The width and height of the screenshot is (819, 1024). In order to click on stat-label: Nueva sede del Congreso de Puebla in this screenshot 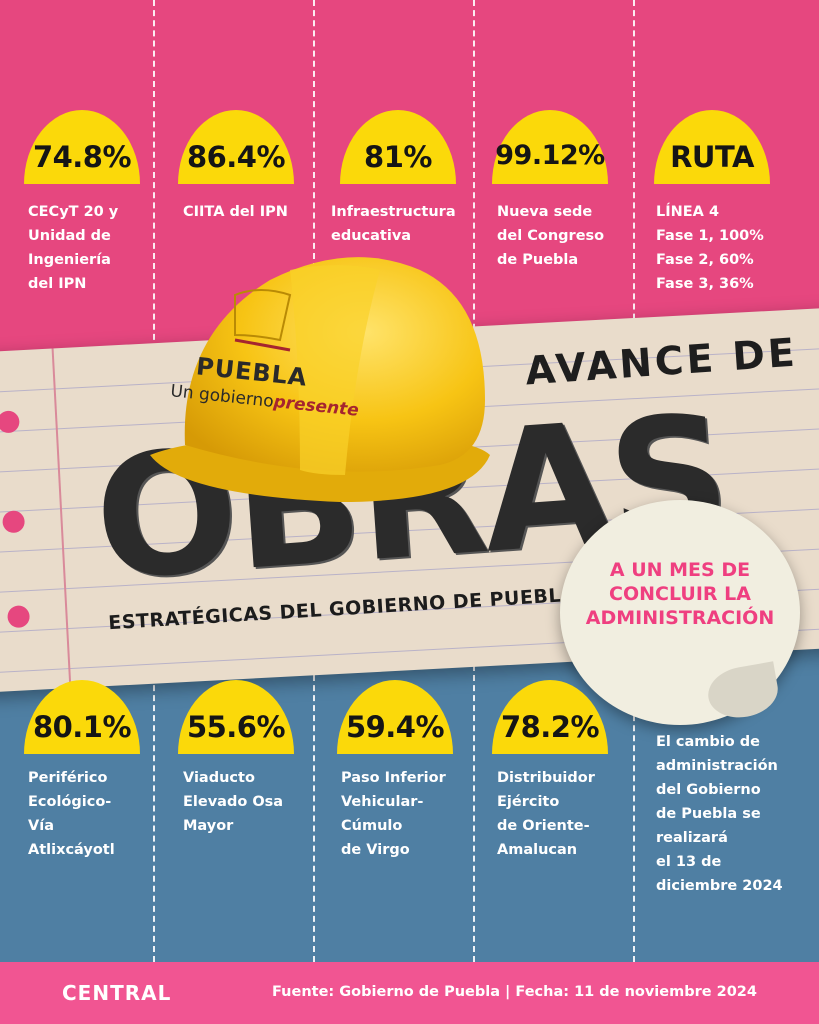, I will do `click(551, 236)`.